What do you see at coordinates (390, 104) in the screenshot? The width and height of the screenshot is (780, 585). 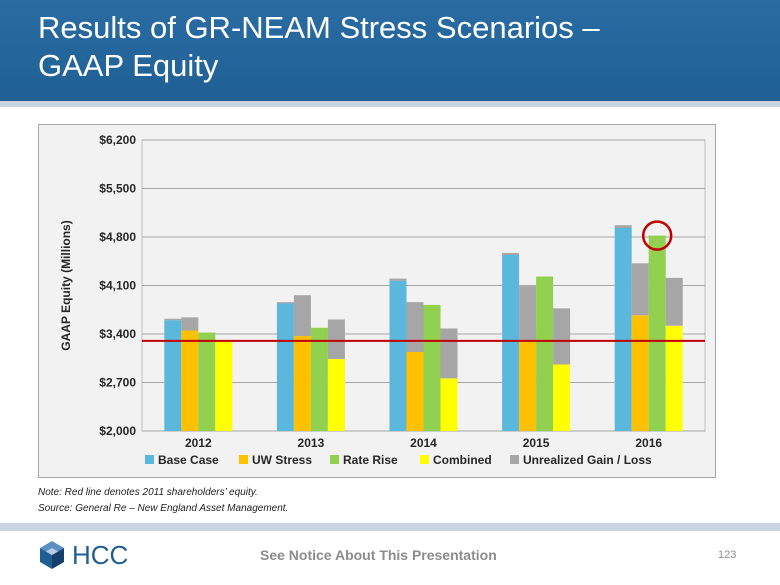 I see `header-divider` at bounding box center [390, 104].